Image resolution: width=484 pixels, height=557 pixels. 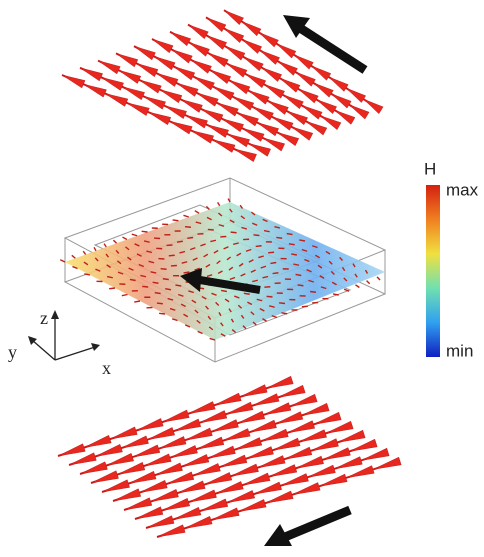 What do you see at coordinates (433, 271) in the screenshot?
I see `colorbar` at bounding box center [433, 271].